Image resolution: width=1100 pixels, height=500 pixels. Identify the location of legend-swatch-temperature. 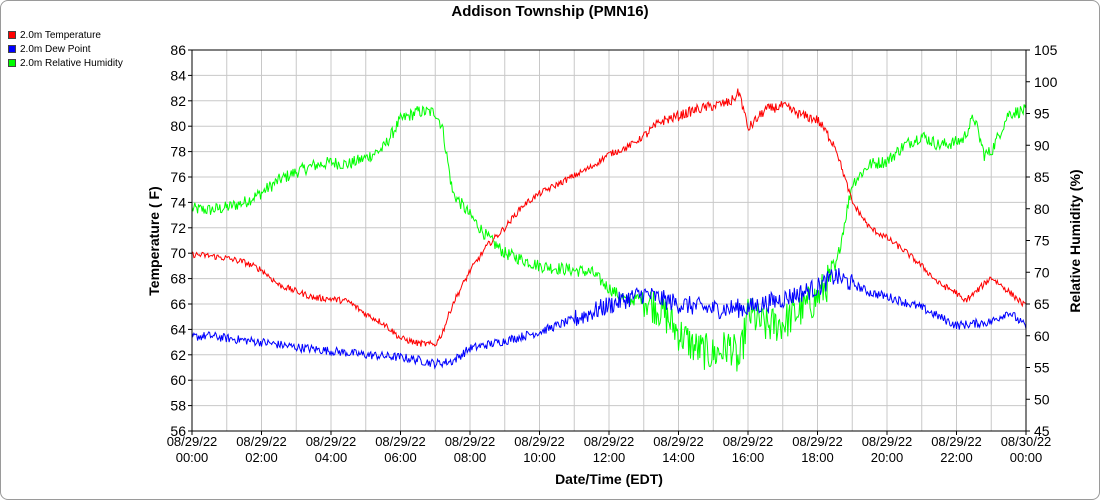
(12, 35).